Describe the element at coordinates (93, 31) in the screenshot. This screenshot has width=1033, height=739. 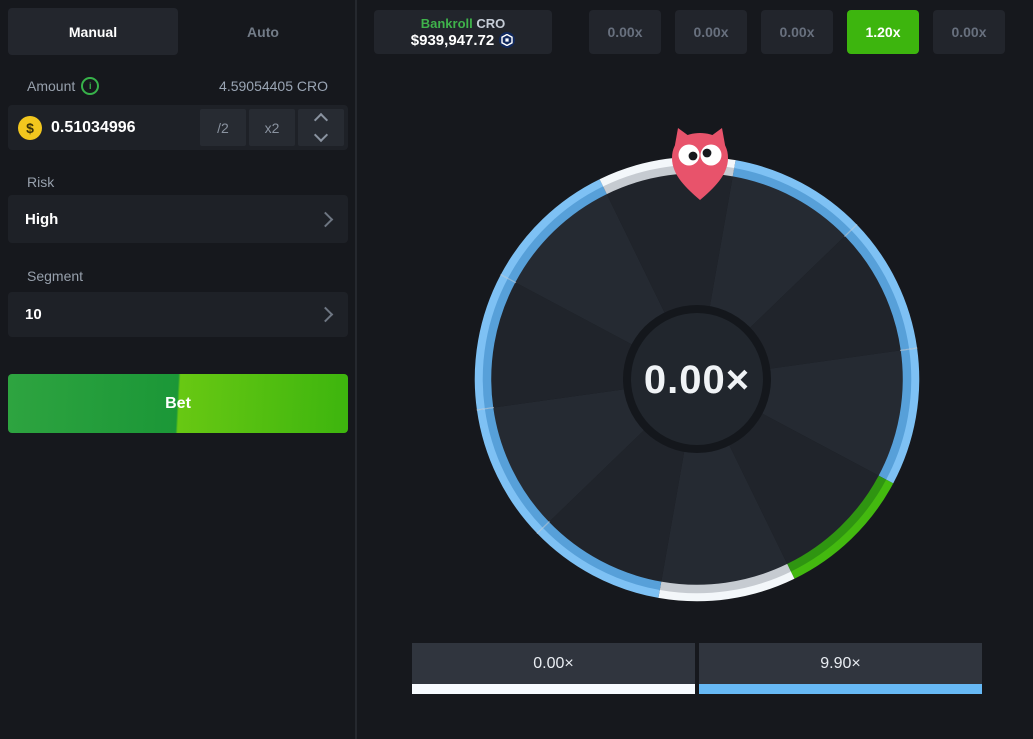
I see `tab-manual: Manual` at that location.